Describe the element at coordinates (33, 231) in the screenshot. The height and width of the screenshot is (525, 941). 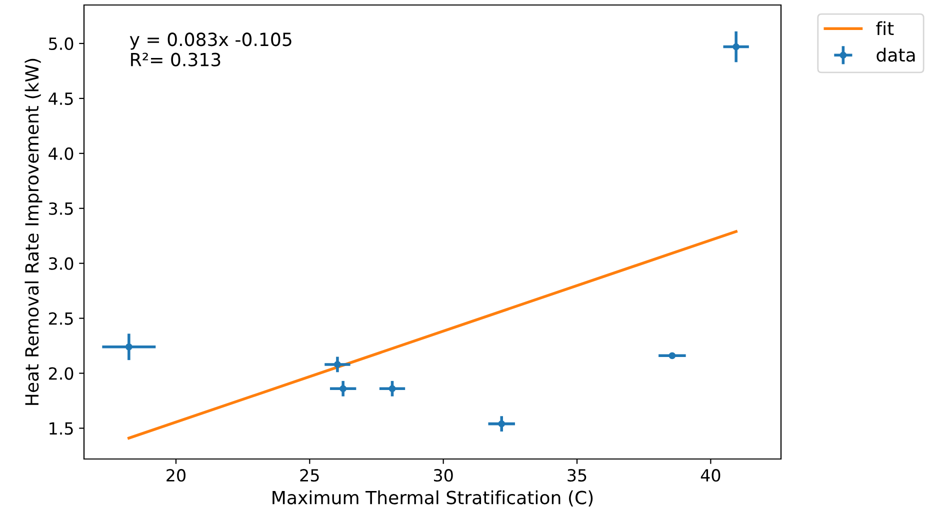
I see `y-axis-title: Heat Removal Rate Improvement (kW)` at that location.